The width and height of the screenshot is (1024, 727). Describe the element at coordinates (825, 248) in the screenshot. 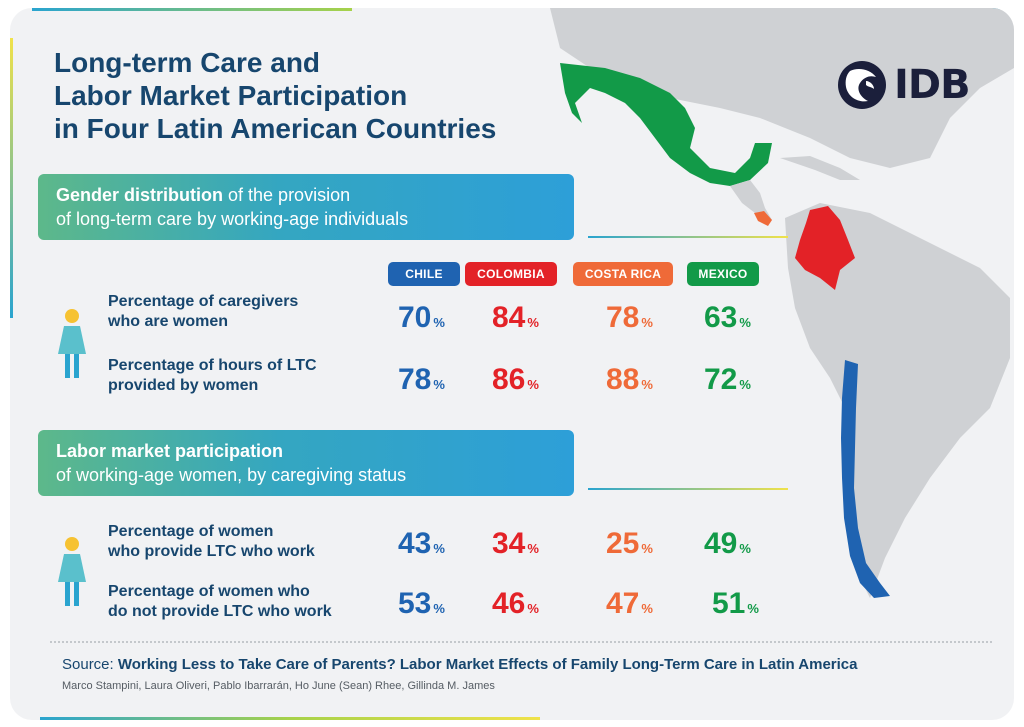

I see `colombia-shape` at that location.